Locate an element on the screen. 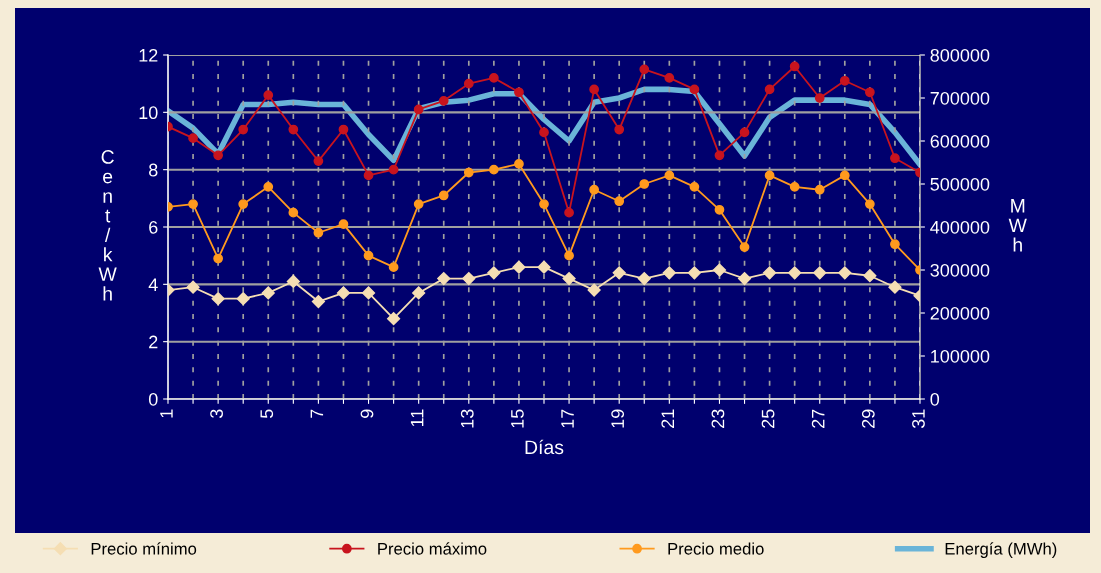 This screenshot has height=573, width=1101. y2-tick-label: 600000 is located at coordinates (960, 141).